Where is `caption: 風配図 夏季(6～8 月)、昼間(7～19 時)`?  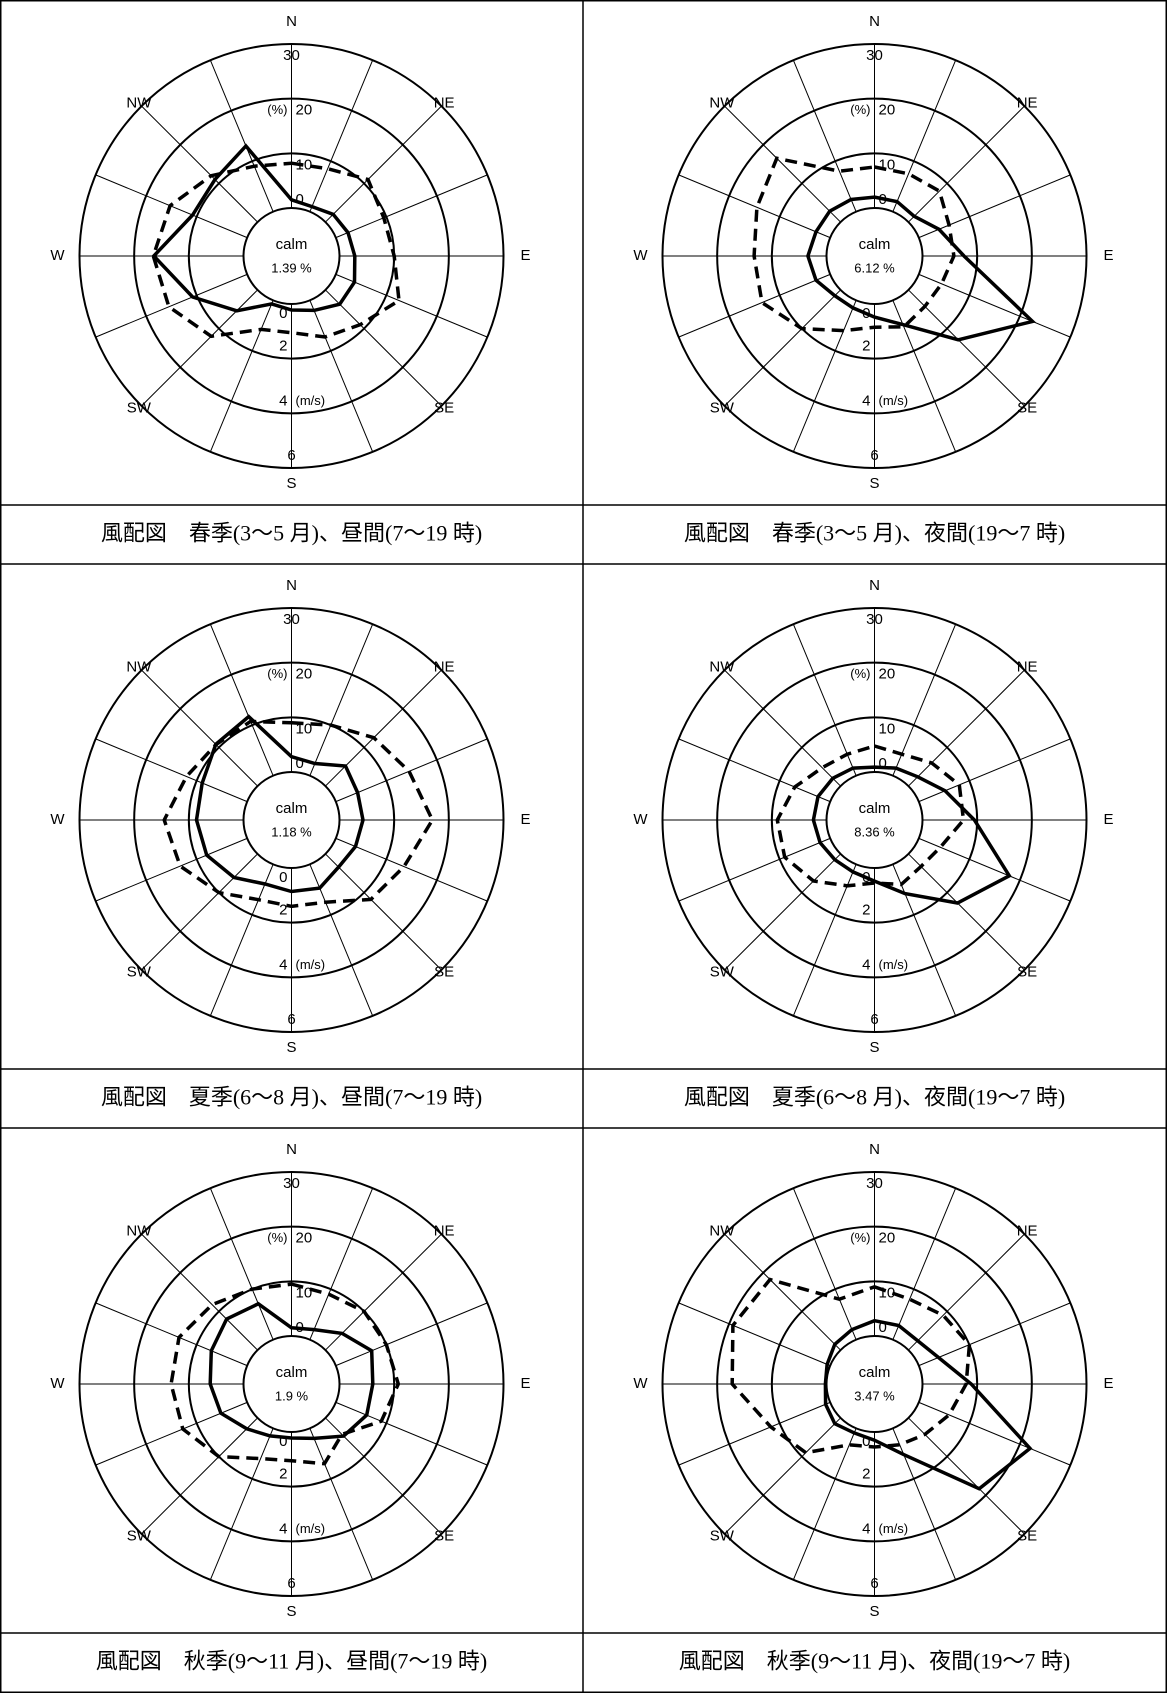 caption: 風配図 夏季(6～8 月)、昼間(7～19 時) is located at coordinates (291, 1097).